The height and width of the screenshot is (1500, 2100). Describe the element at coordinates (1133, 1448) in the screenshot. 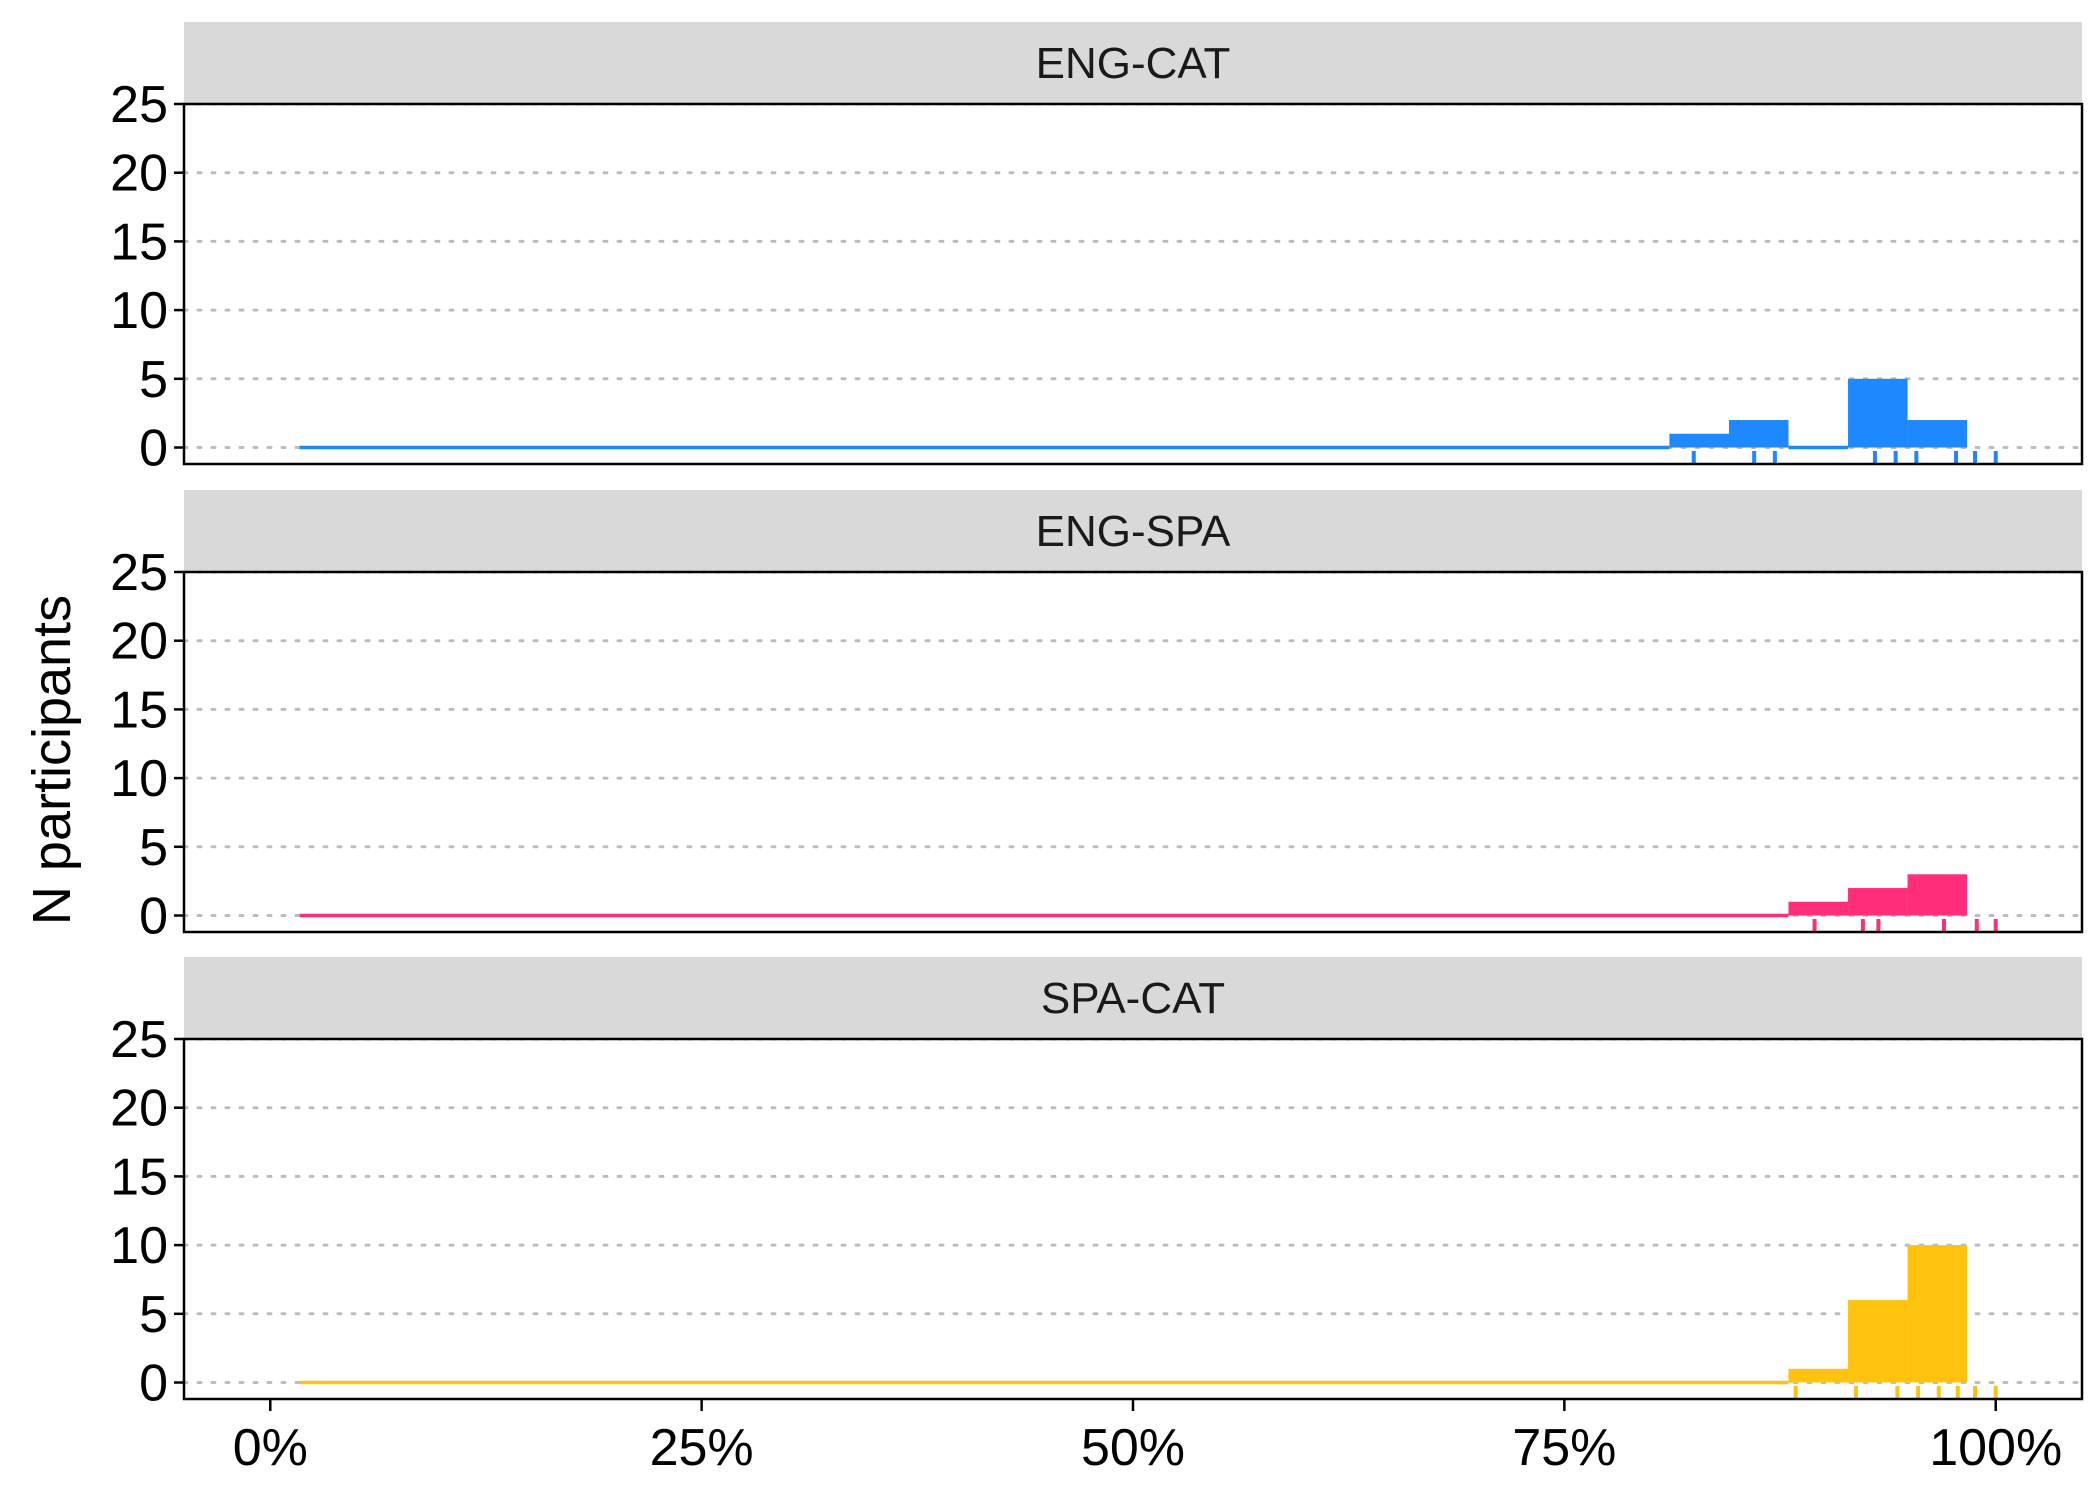

I see `x-tick-label: 50%` at that location.